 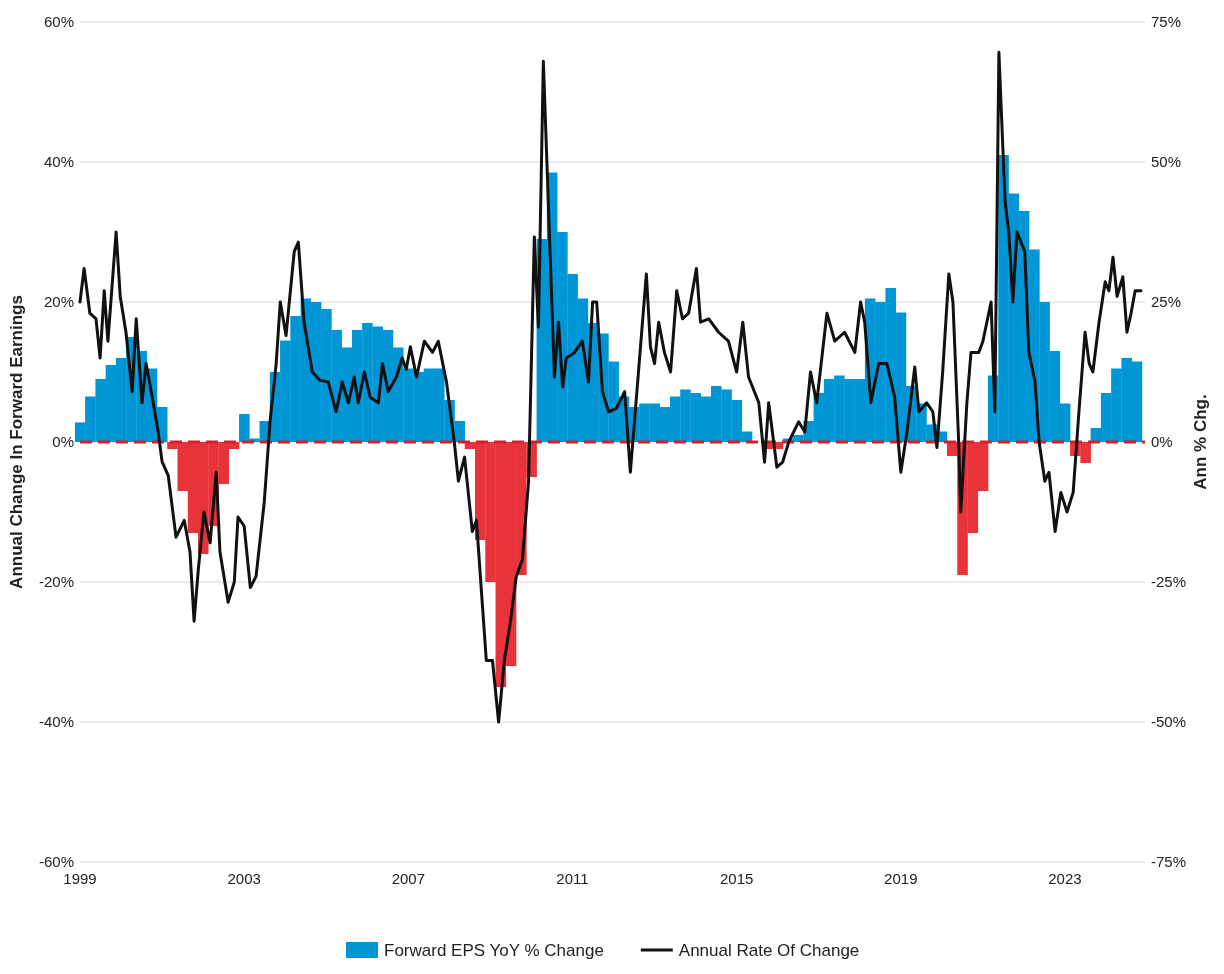 What do you see at coordinates (408, 878) in the screenshot?
I see `x-tick-label: 2007` at bounding box center [408, 878].